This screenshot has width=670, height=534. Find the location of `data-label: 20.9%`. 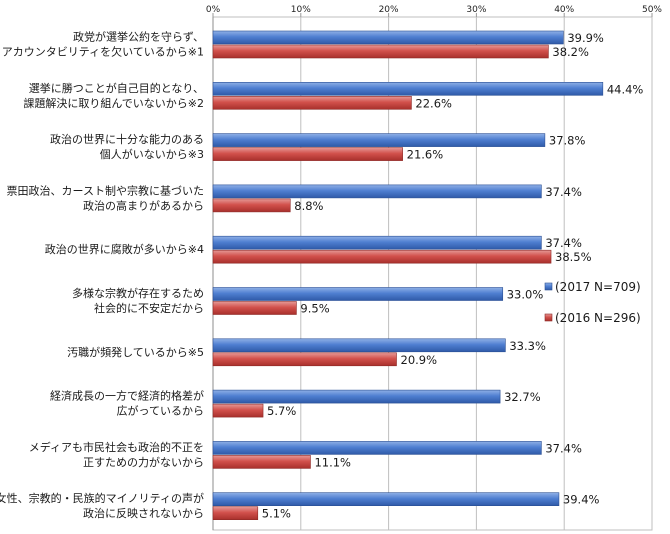

data-label: 20.9% is located at coordinates (419, 360).